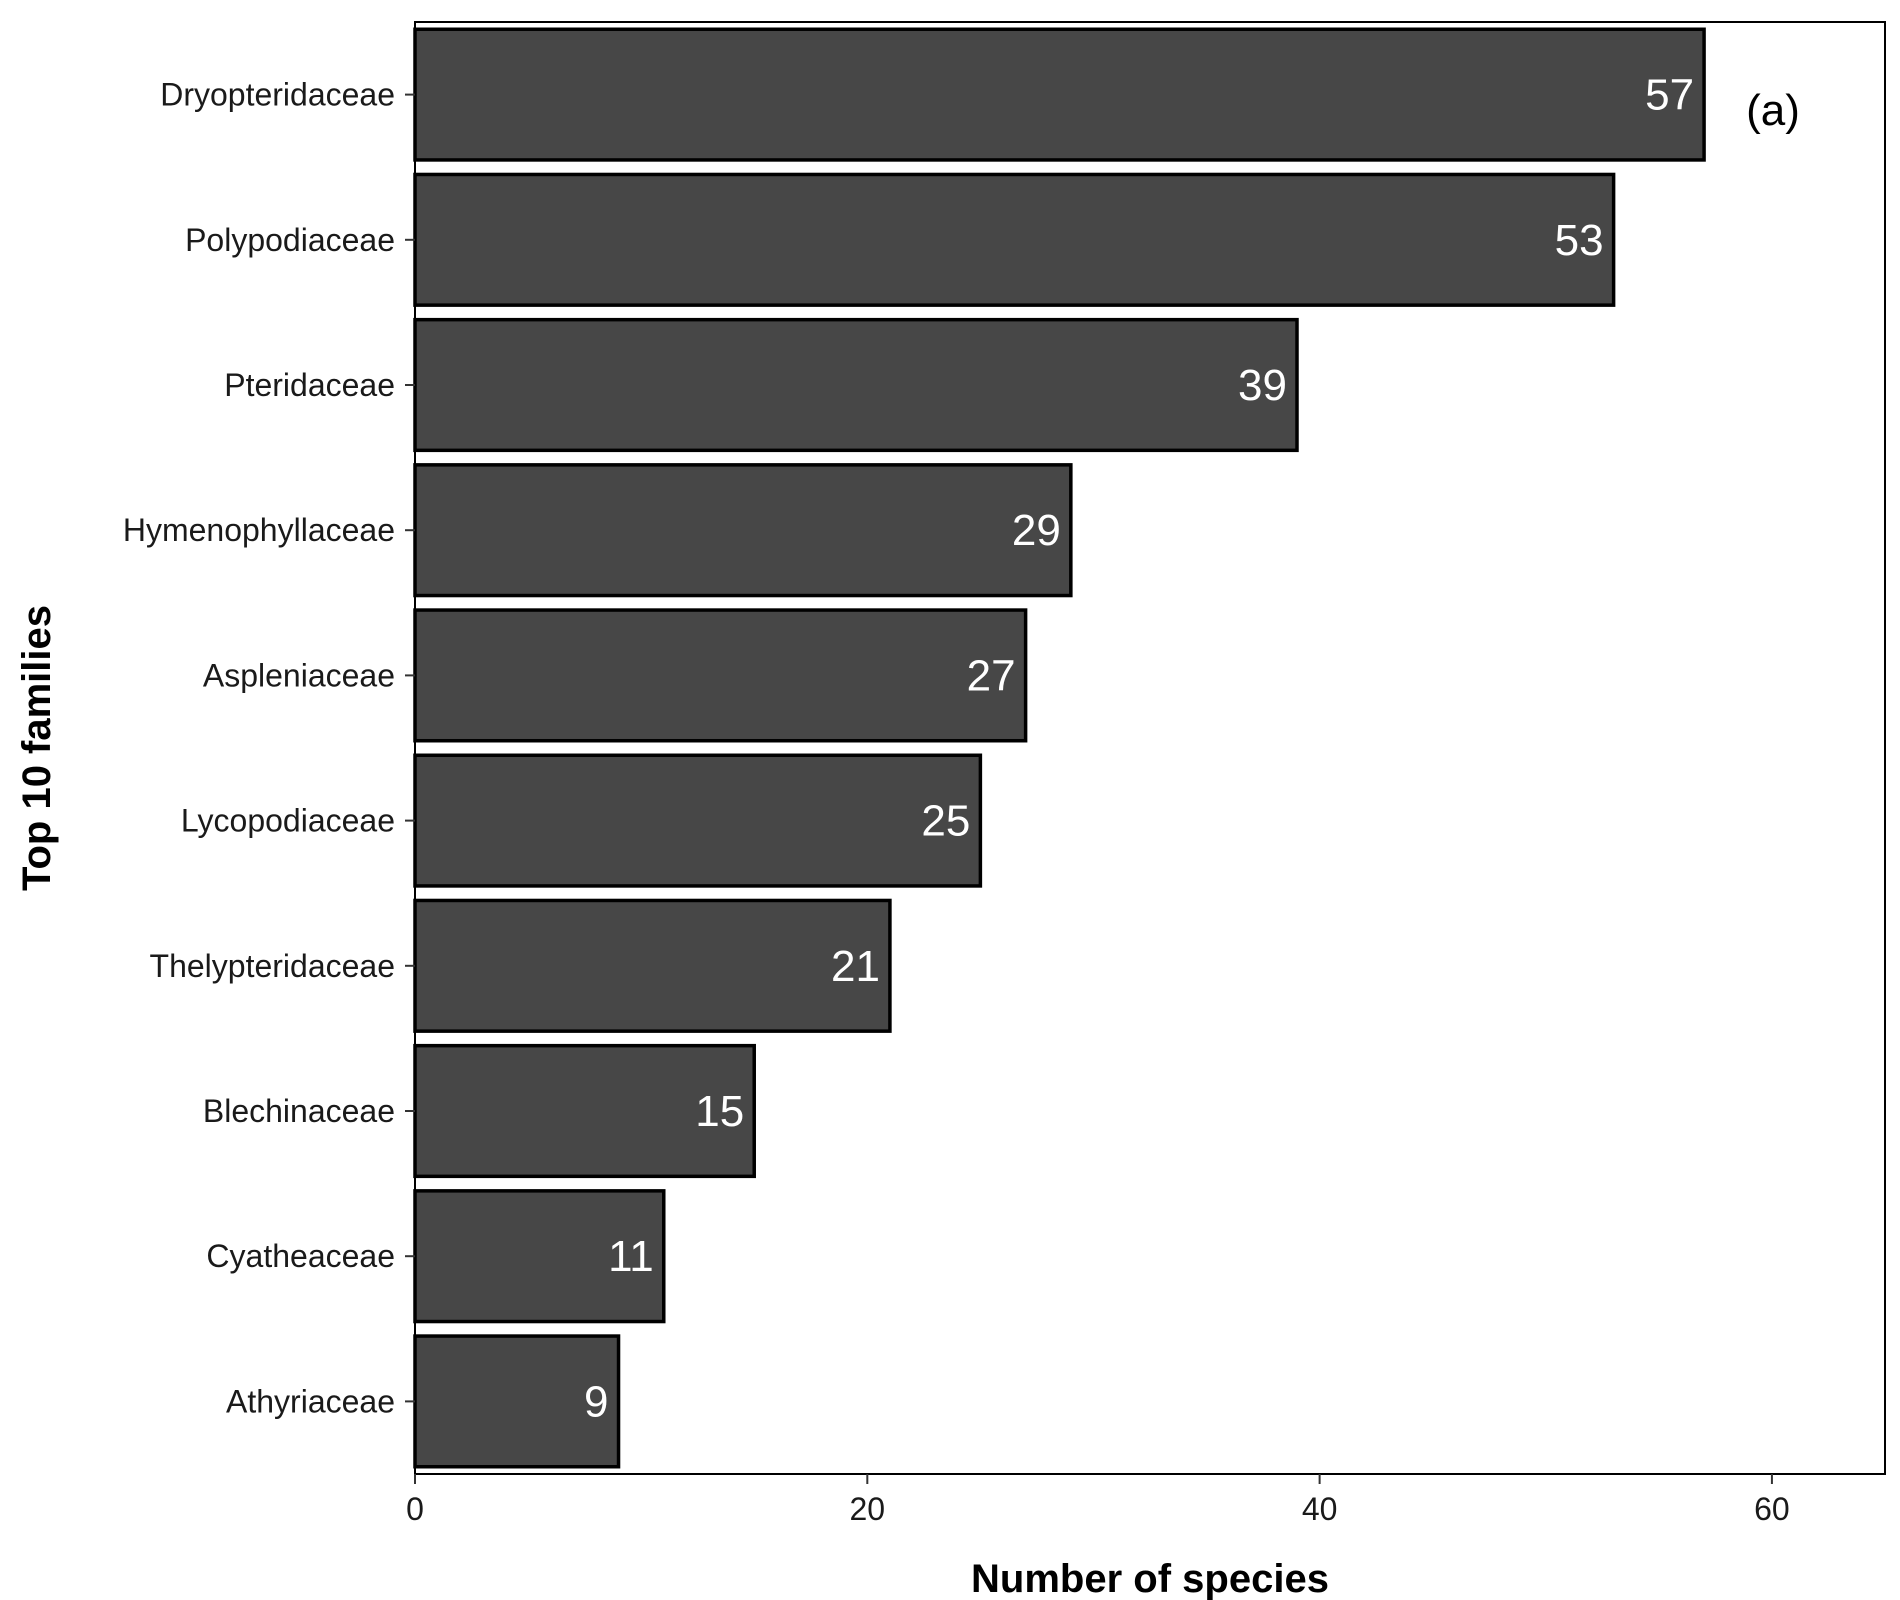 The image size is (1900, 1600). Describe the element at coordinates (991, 675) in the screenshot. I see `bar-value-label: 27` at that location.